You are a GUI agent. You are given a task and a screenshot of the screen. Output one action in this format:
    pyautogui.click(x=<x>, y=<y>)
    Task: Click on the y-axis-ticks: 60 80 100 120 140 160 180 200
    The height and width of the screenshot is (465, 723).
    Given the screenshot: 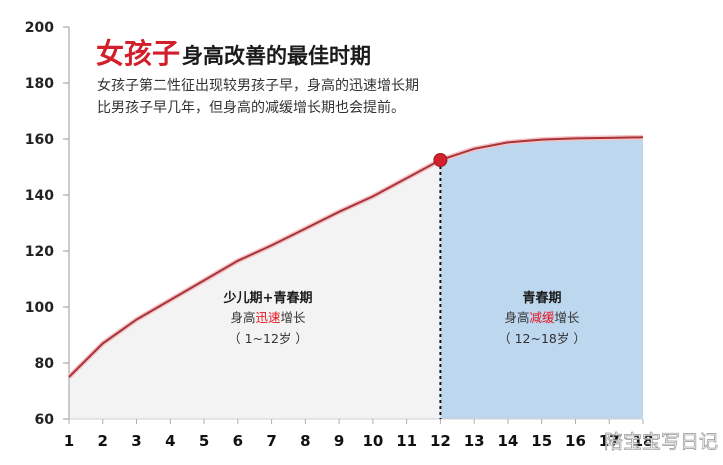 What is the action you would take?
    pyautogui.click(x=47, y=224)
    